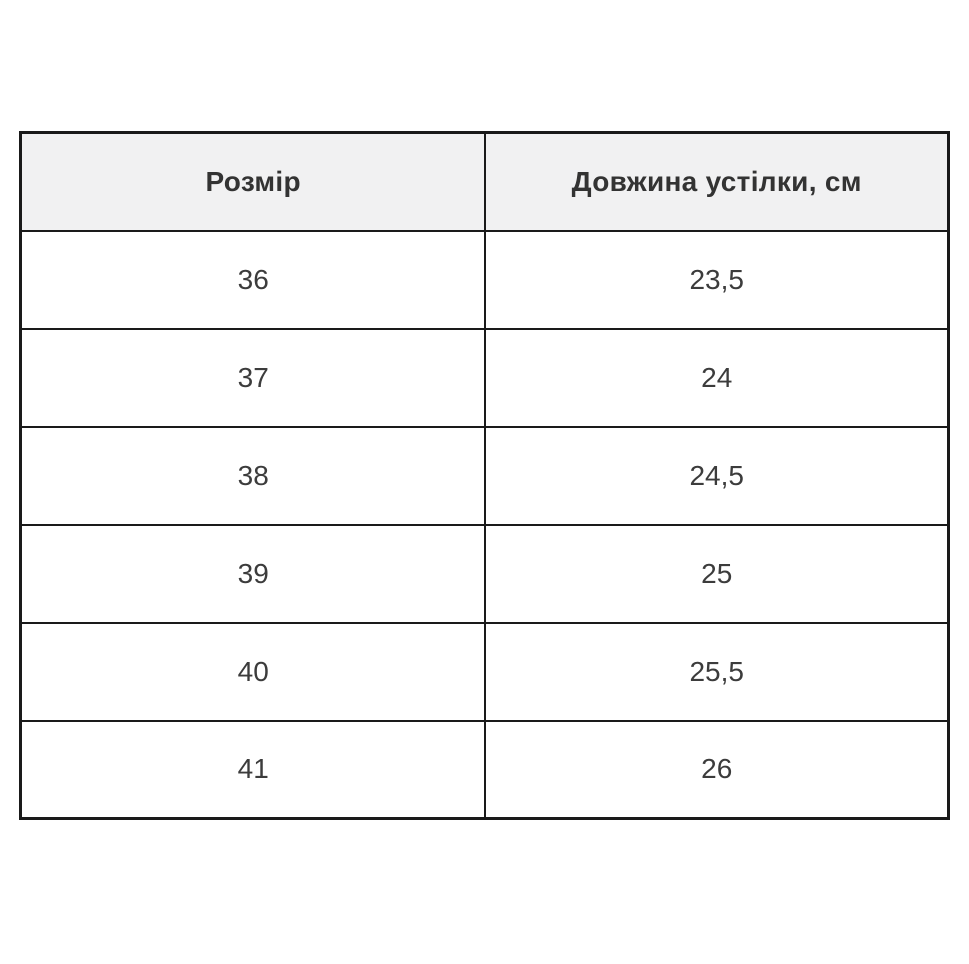 This screenshot has width=969, height=964. Describe the element at coordinates (253, 181) in the screenshot. I see `column-header-size: Розмір` at that location.